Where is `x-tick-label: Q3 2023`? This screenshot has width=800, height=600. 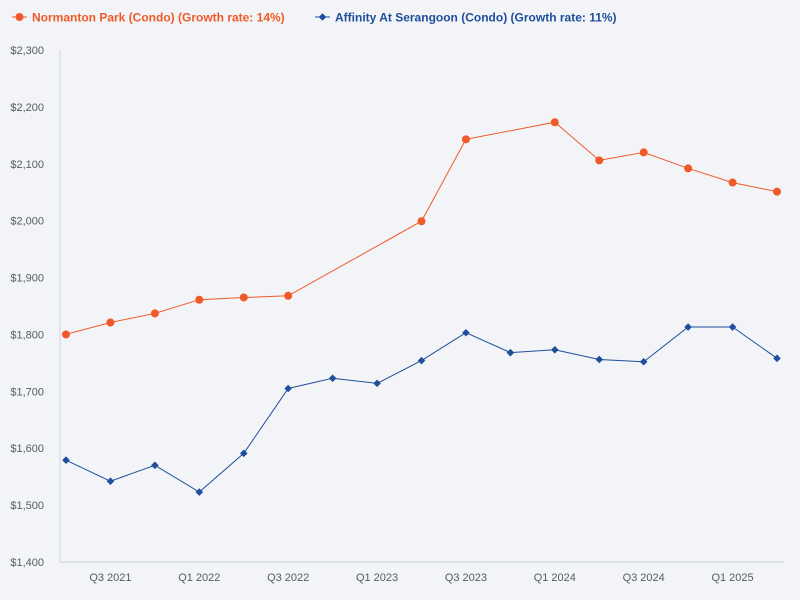 x-tick-label: Q3 2023 is located at coordinates (466, 578).